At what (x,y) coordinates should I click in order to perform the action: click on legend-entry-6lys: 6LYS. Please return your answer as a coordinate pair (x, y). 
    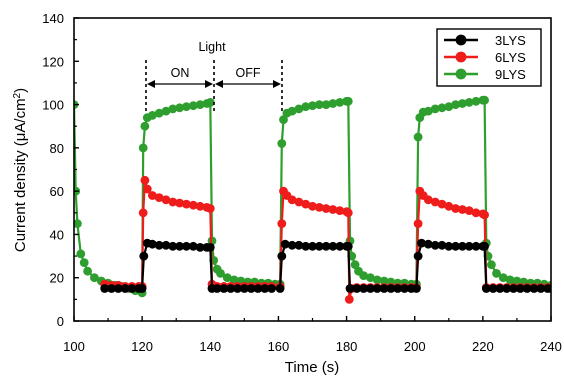
    Looking at the image, I should click on (485, 57).